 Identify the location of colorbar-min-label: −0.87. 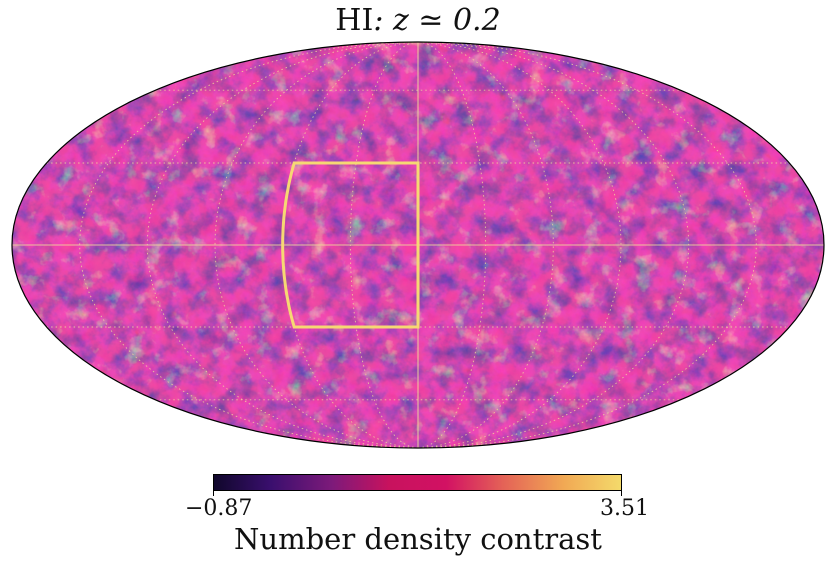
(219, 508).